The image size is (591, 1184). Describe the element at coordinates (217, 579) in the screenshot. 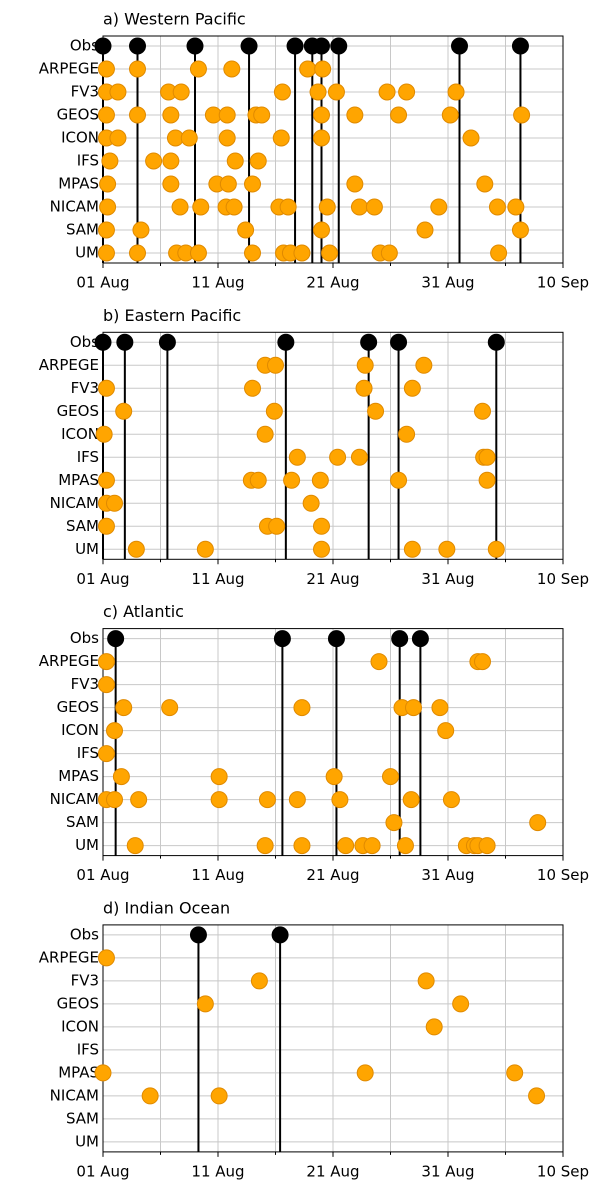

I see `x-tick-label: 11 Aug` at that location.